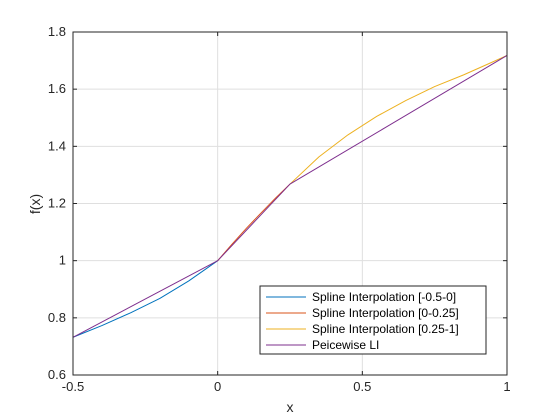 The image size is (560, 420). What do you see at coordinates (385, 329) in the screenshot?
I see `legend-label: Spline Interpolation [0.25-1]` at bounding box center [385, 329].